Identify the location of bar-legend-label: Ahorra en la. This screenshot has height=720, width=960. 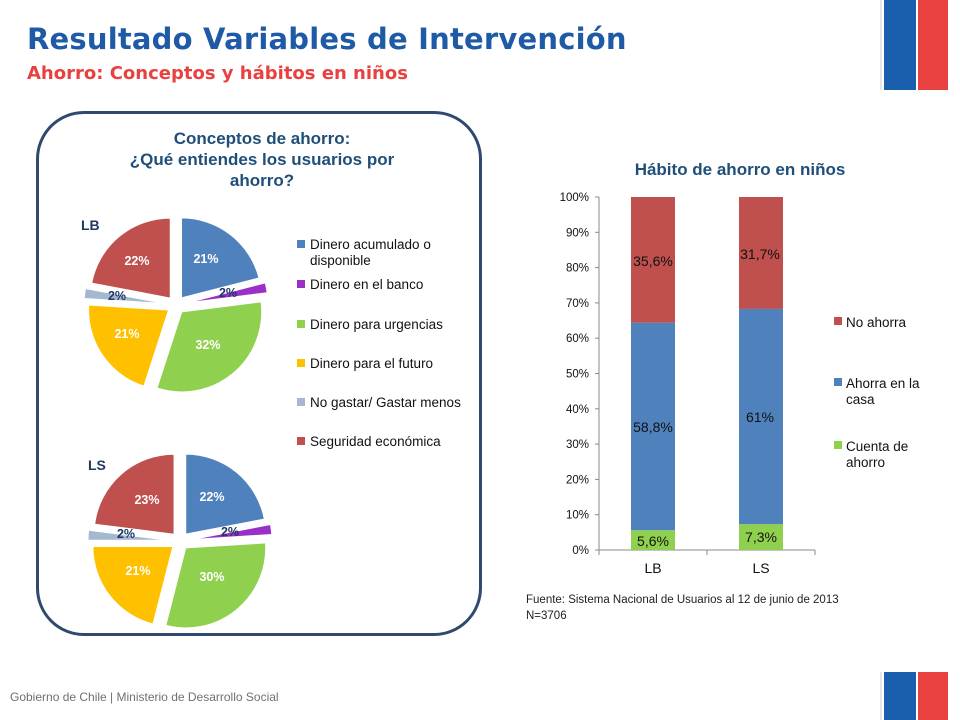
(883, 383).